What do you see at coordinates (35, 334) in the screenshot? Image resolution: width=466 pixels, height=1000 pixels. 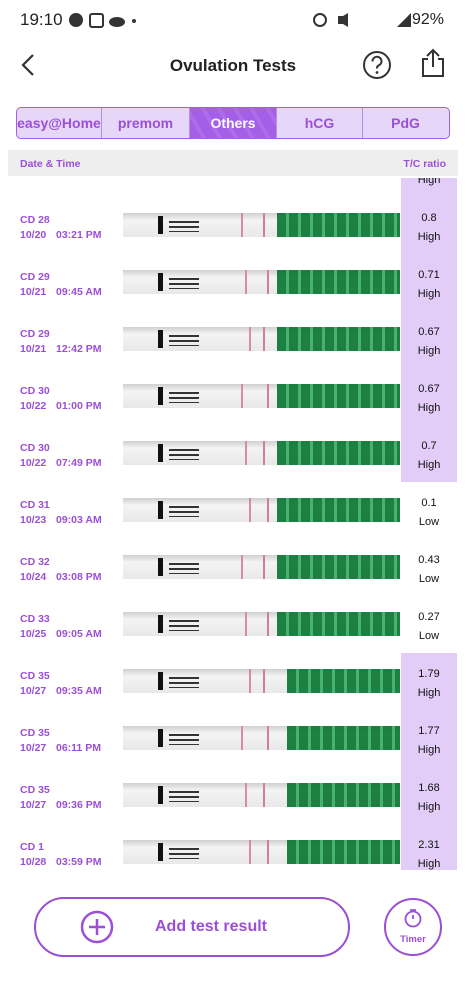 I see `cycle-day: CD 29` at bounding box center [35, 334].